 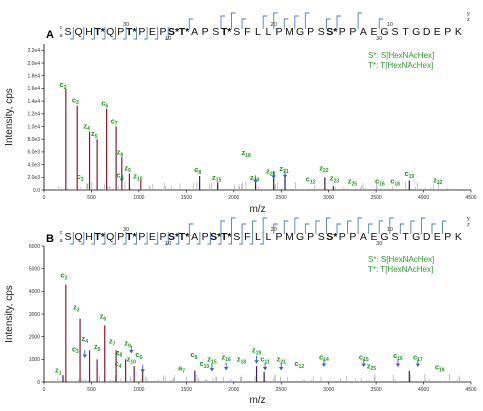 What do you see at coordinates (289, 32) in the screenshot?
I see `sequence-residue: M` at bounding box center [289, 32].